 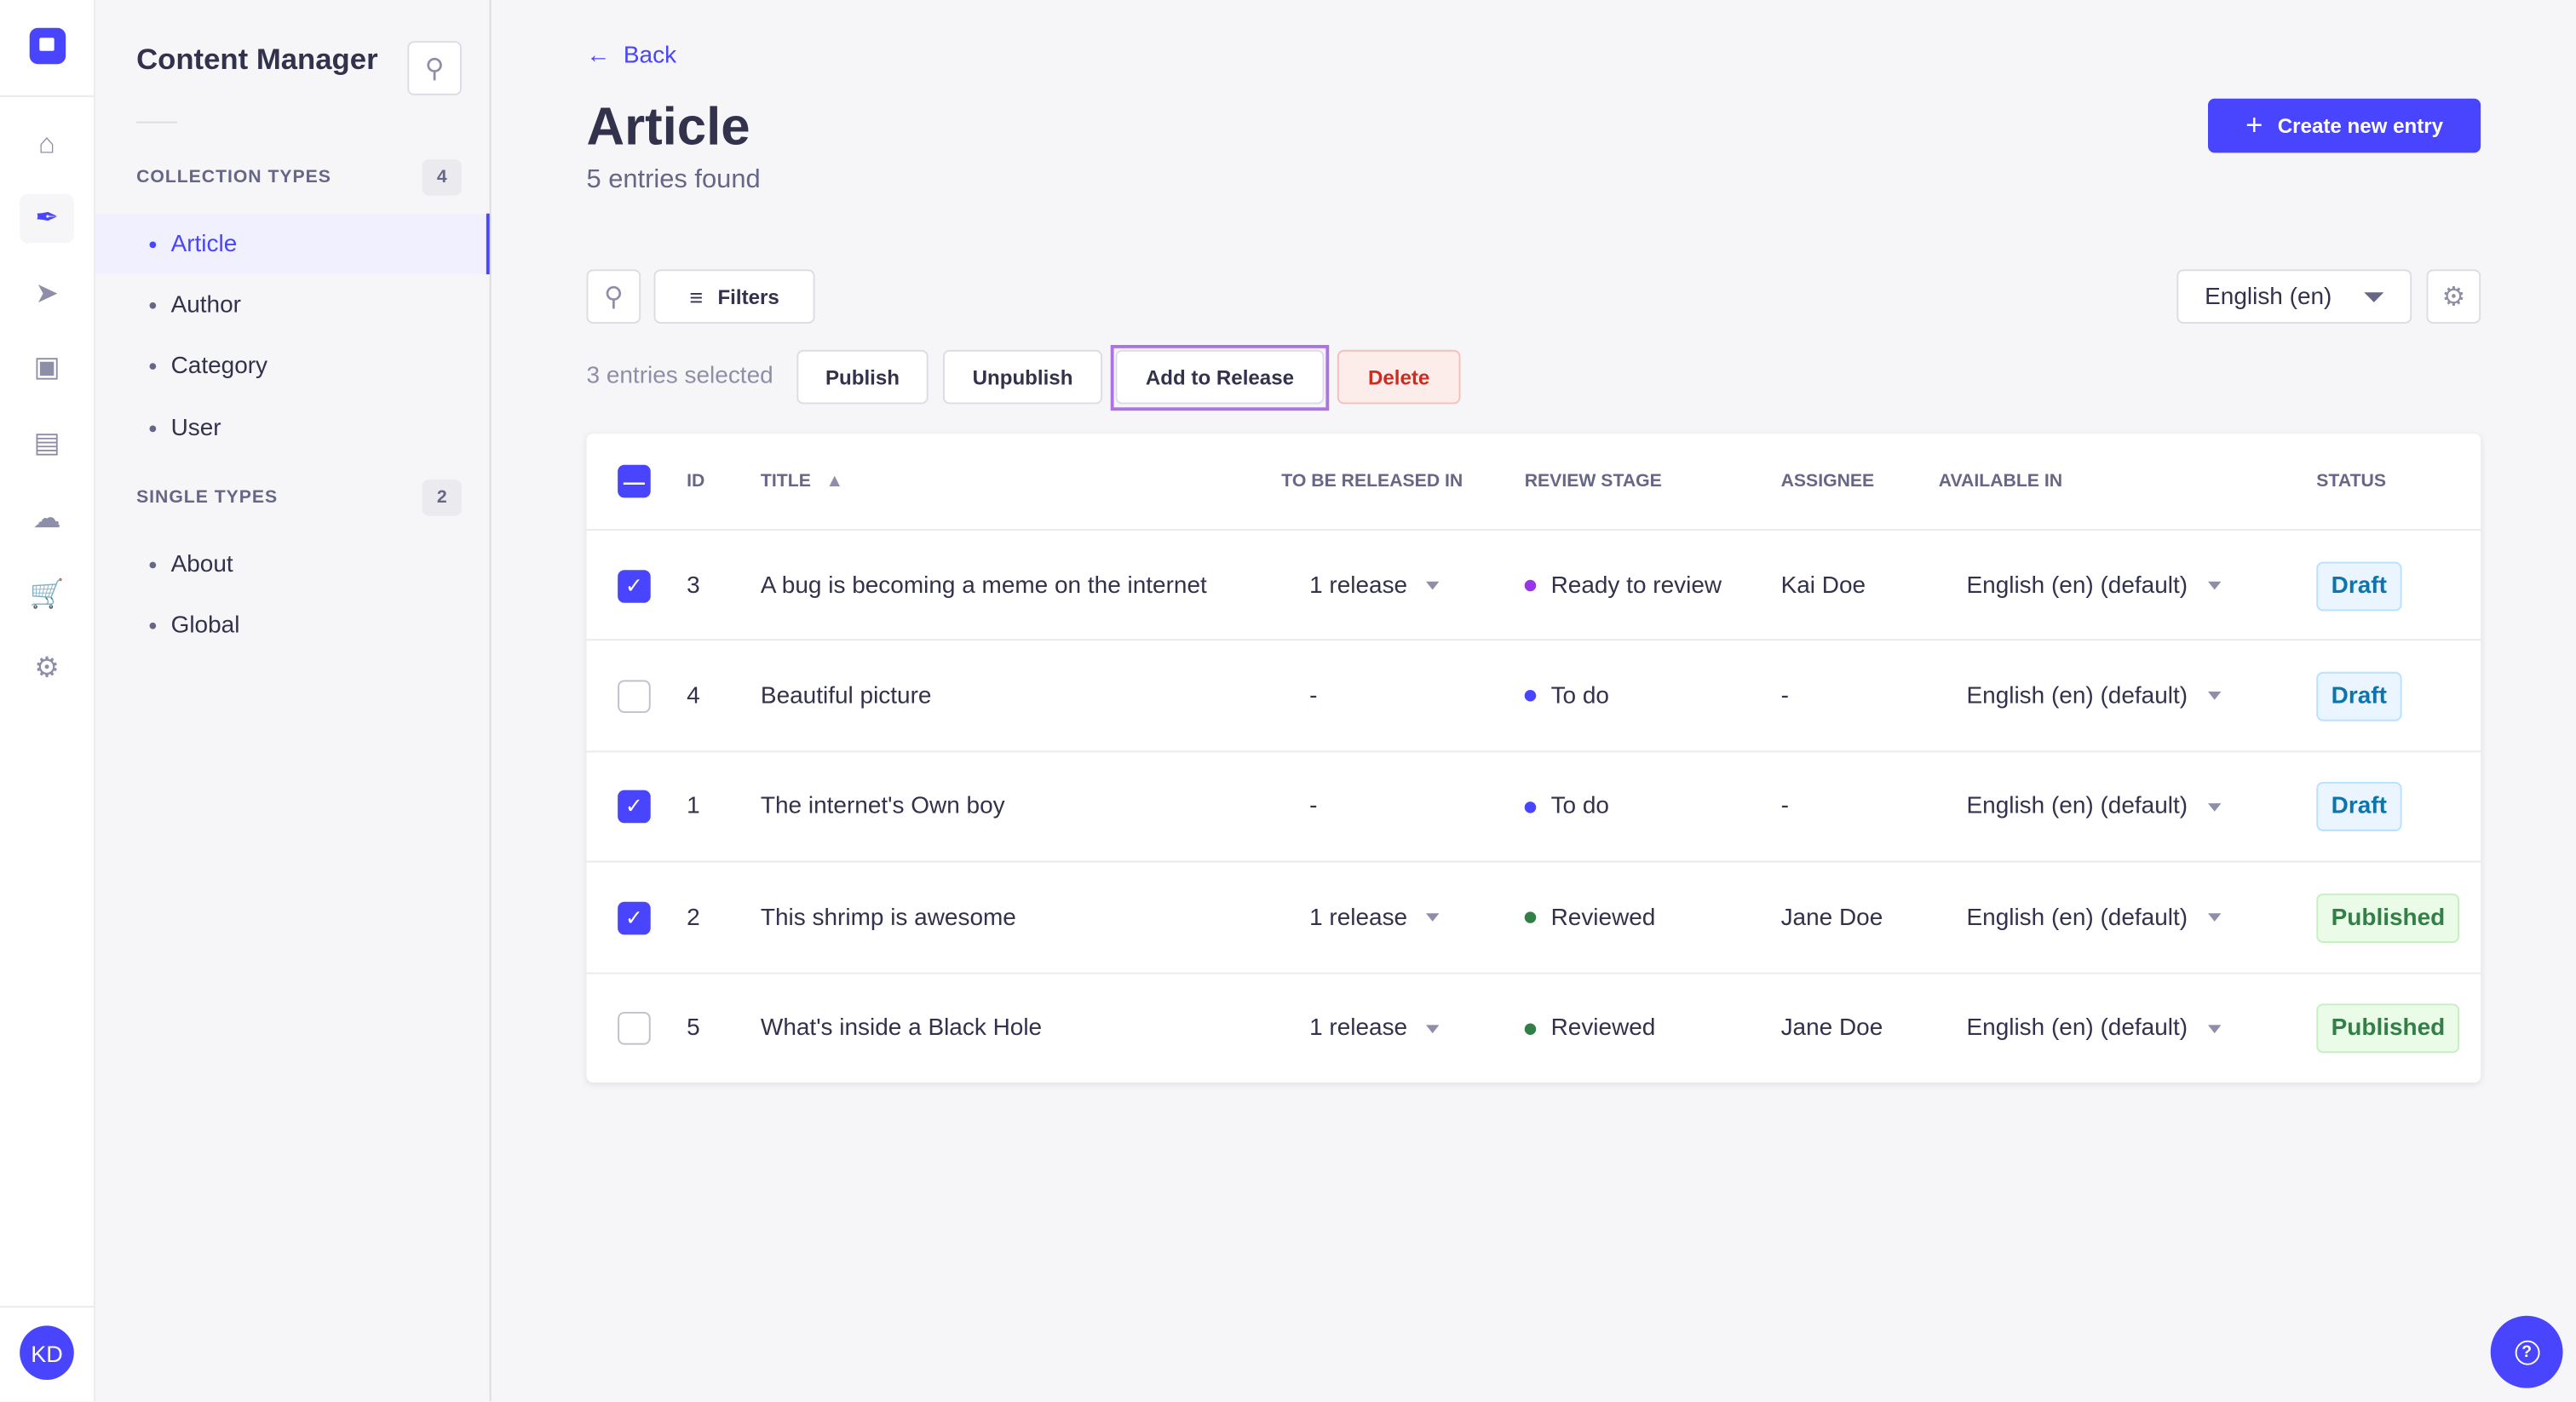 What do you see at coordinates (292, 564) in the screenshot?
I see `sidebar-item-about: About` at bounding box center [292, 564].